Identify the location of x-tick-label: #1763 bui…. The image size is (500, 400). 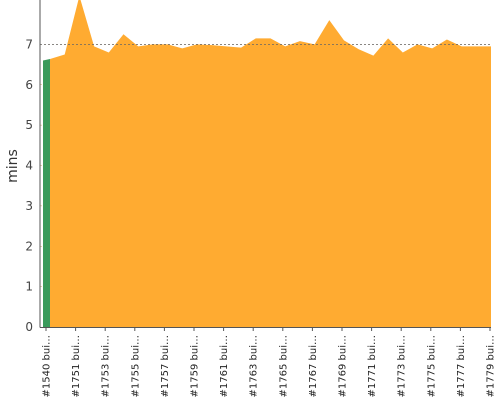
(254, 366).